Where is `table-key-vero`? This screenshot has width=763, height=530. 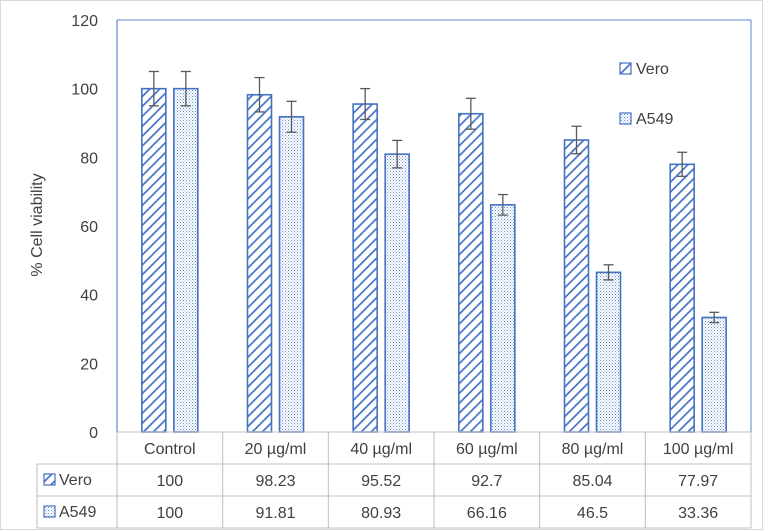 table-key-vero is located at coordinates (49, 479).